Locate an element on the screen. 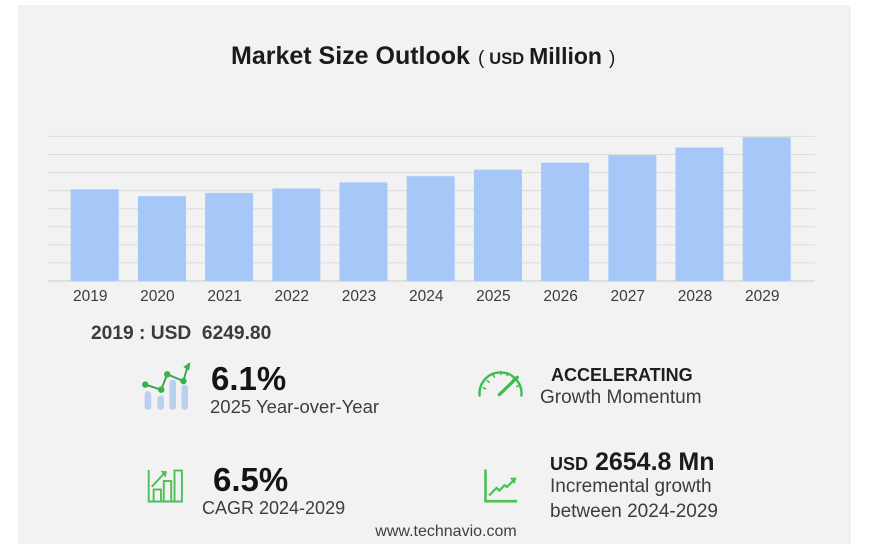 The image size is (880, 550). svg-text: 2023 is located at coordinates (359, 296).